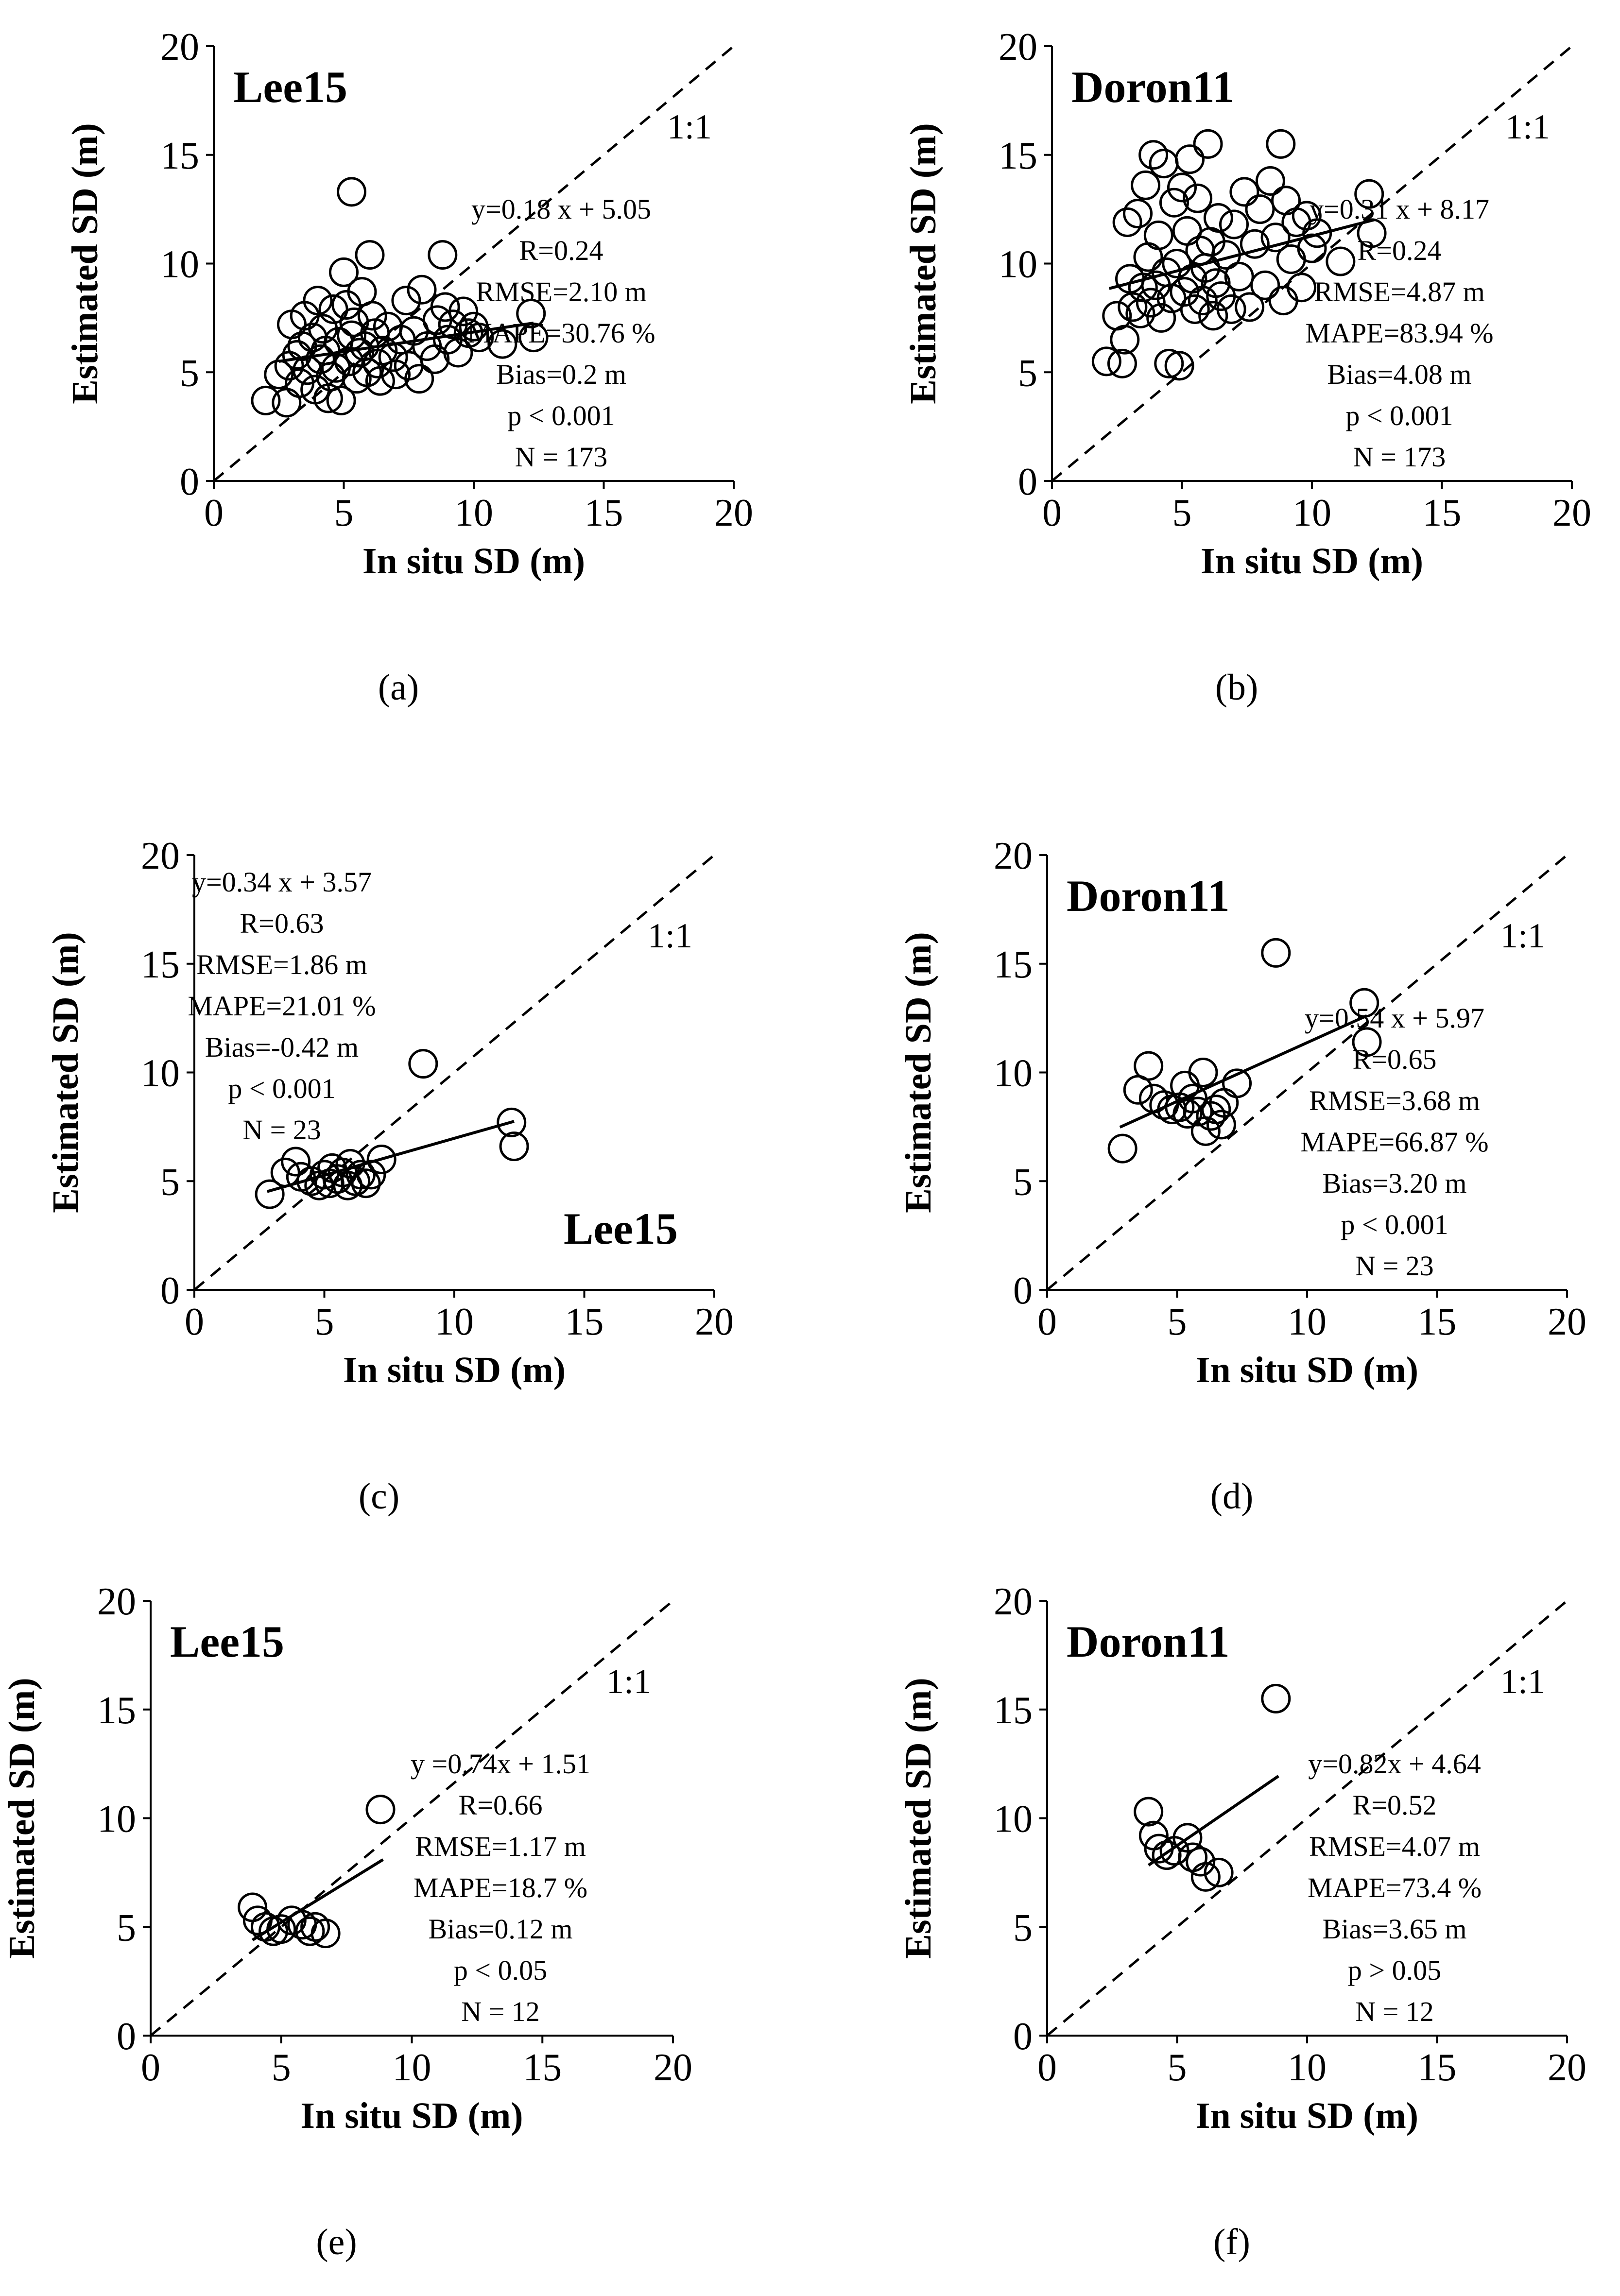 The width and height of the screenshot is (1620, 2296). What do you see at coordinates (227, 1641) in the screenshot?
I see `model-label: Lee15` at bounding box center [227, 1641].